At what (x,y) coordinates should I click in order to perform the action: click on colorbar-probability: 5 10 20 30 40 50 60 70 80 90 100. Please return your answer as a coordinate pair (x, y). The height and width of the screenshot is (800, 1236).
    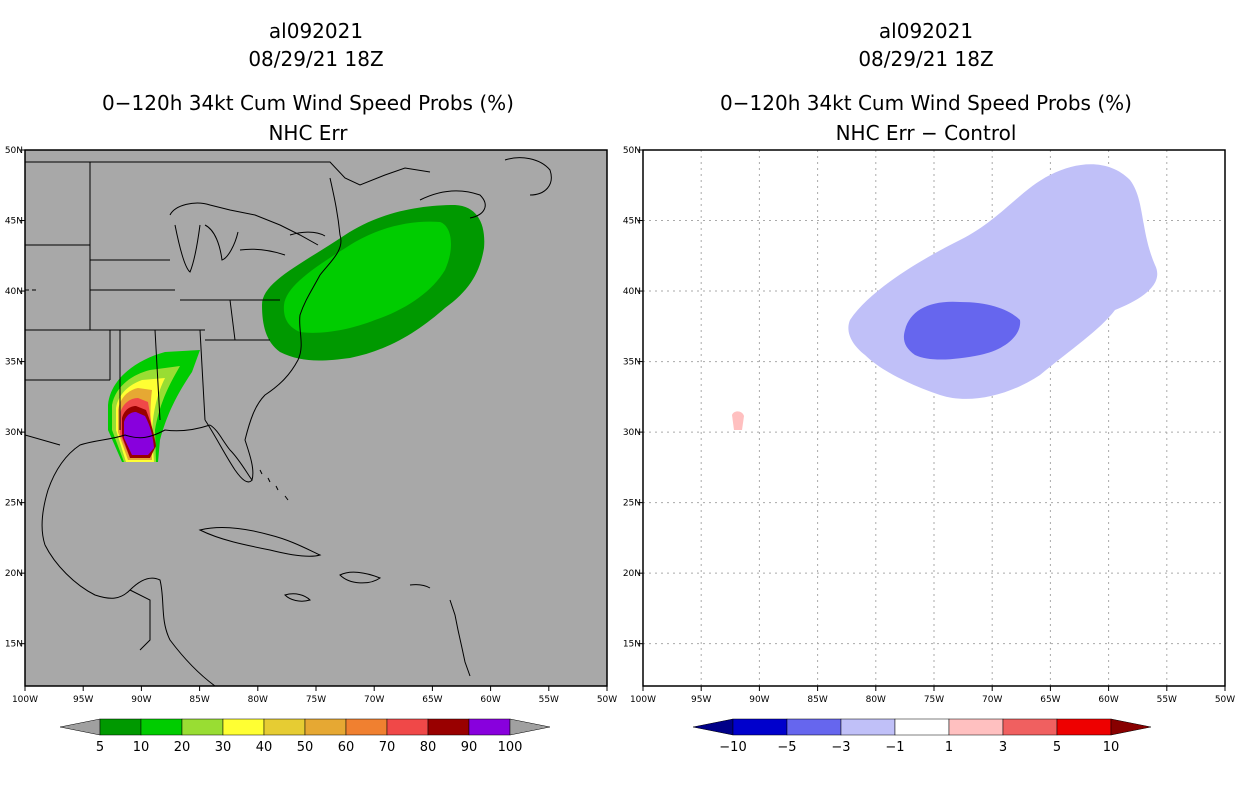
    Looking at the image, I should click on (305, 736).